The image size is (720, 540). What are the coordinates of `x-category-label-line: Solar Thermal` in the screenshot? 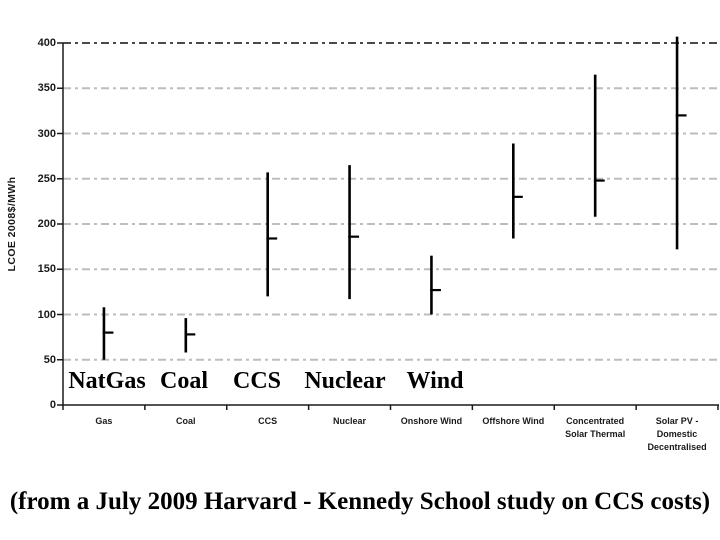 It's located at (595, 434).